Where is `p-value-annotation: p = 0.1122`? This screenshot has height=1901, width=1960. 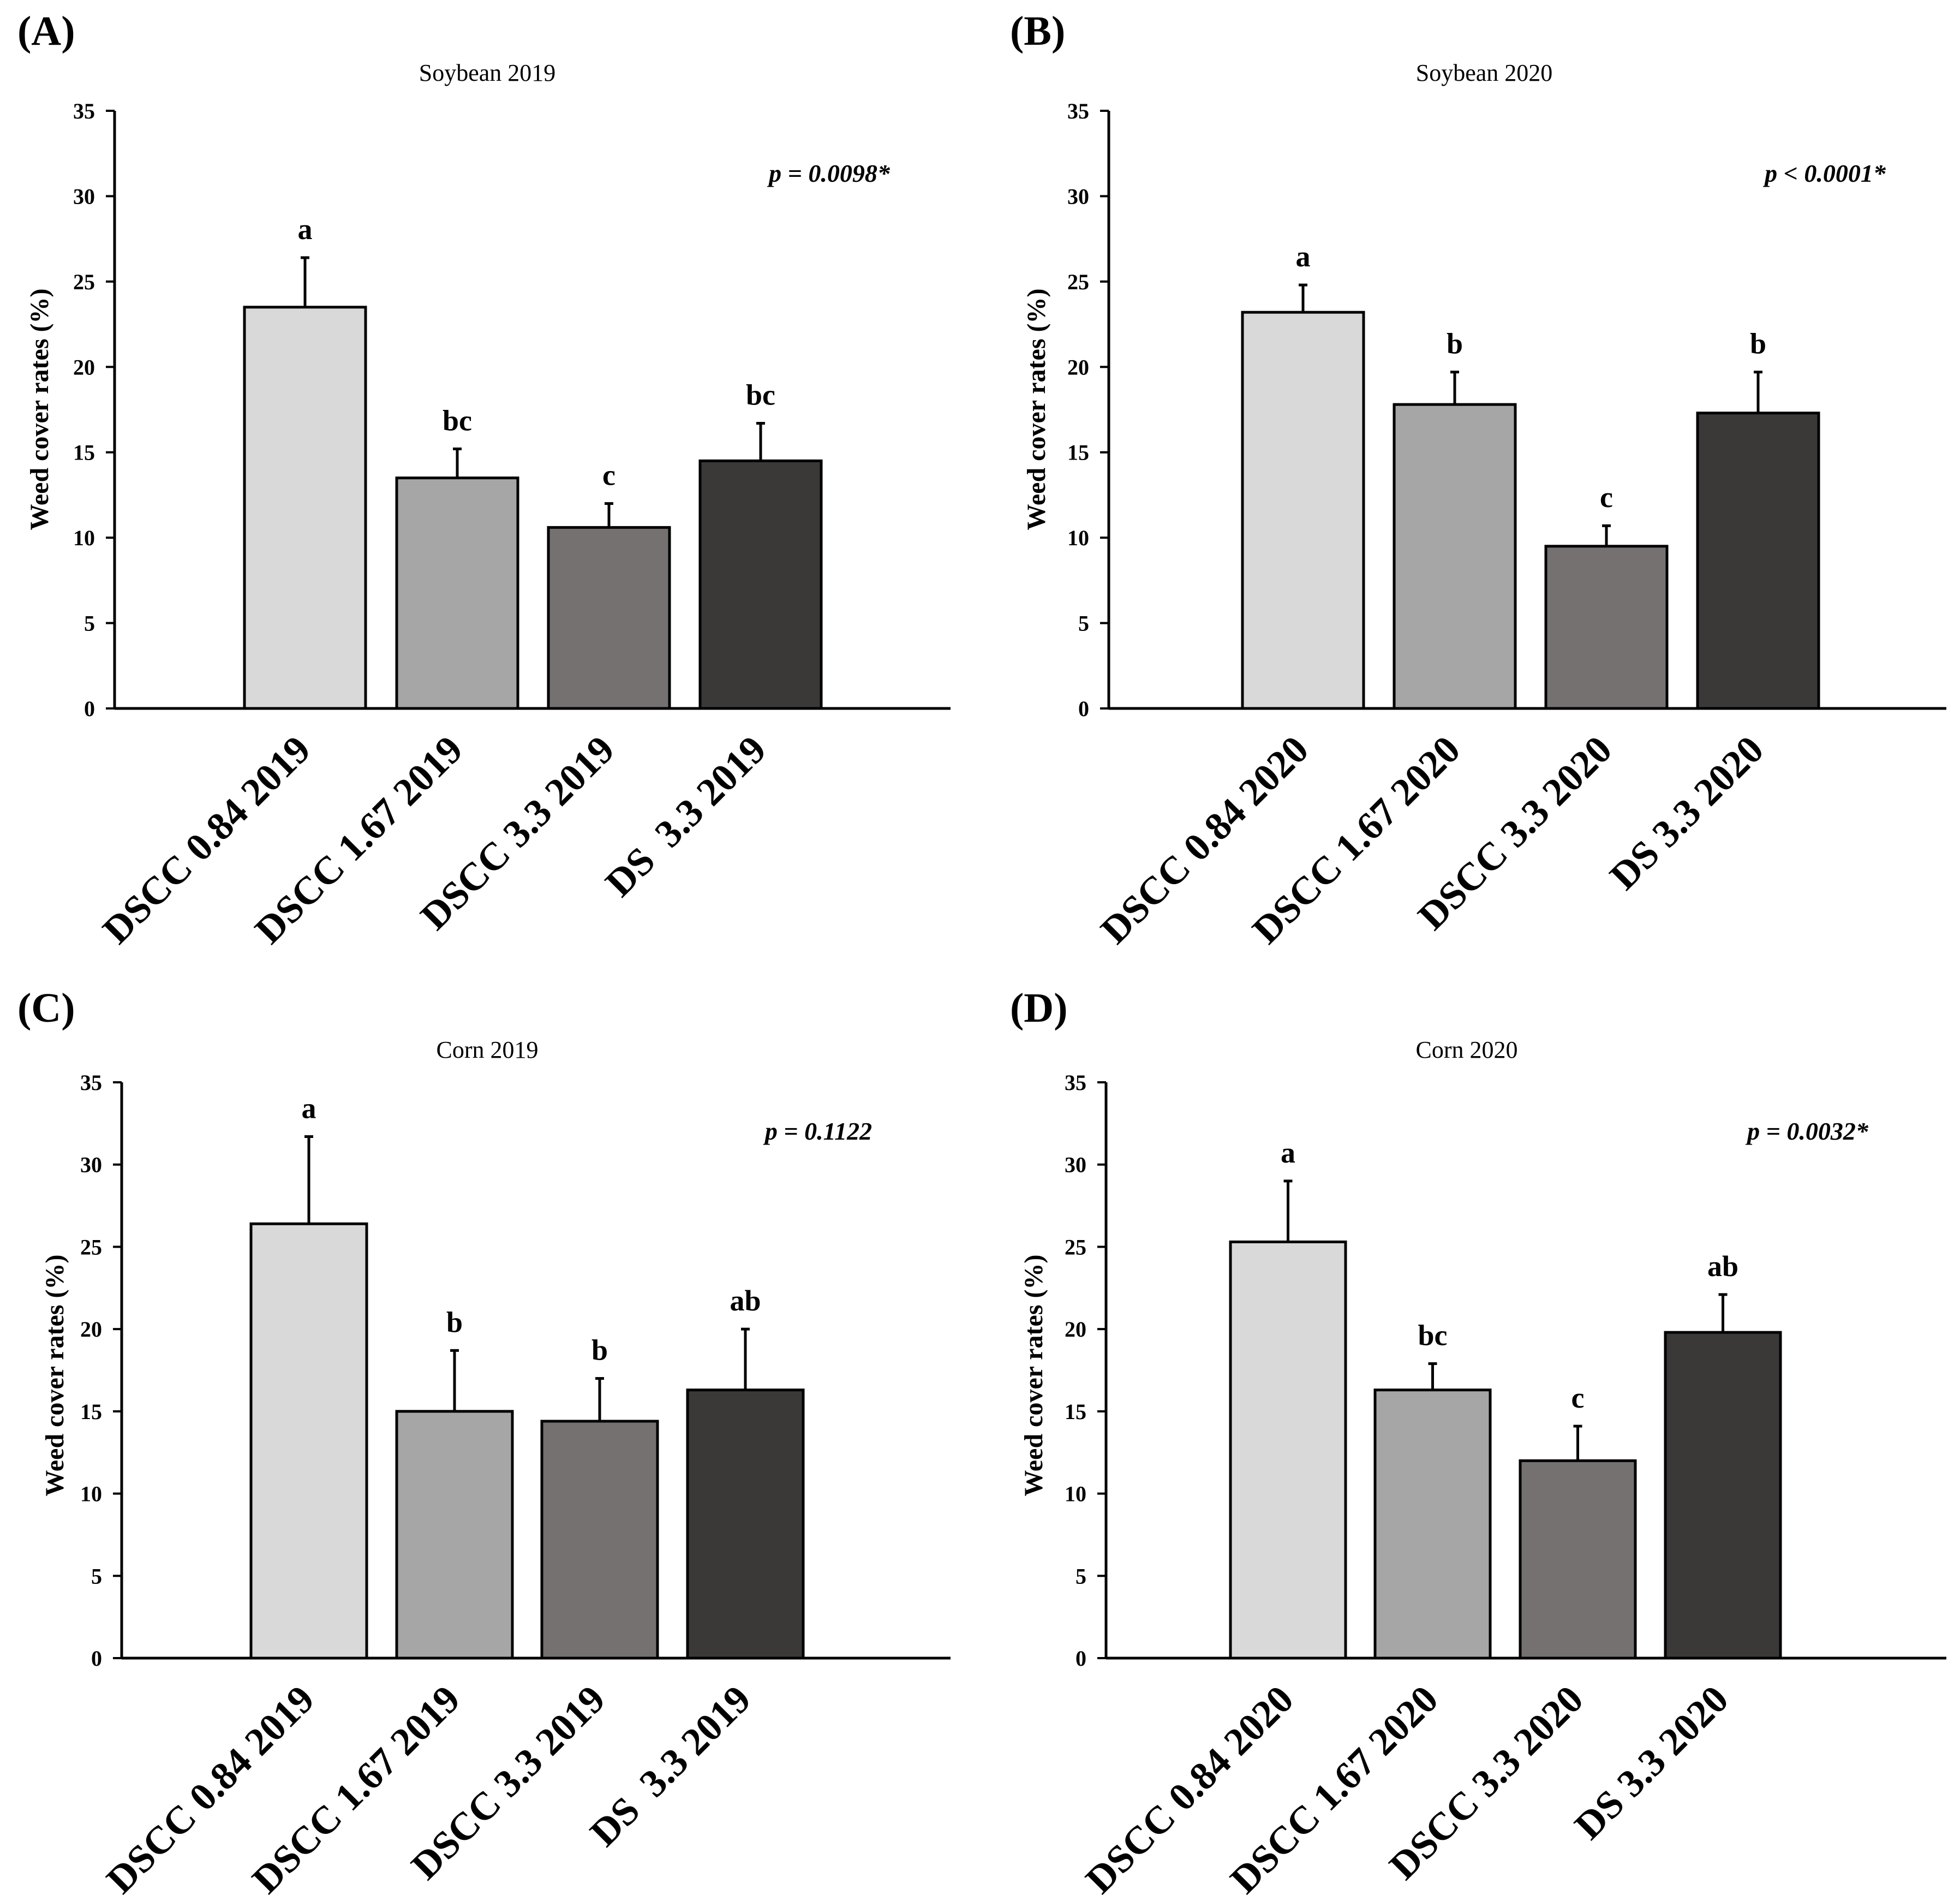 p-value-annotation: p = 0.1122 is located at coordinates (817, 1131).